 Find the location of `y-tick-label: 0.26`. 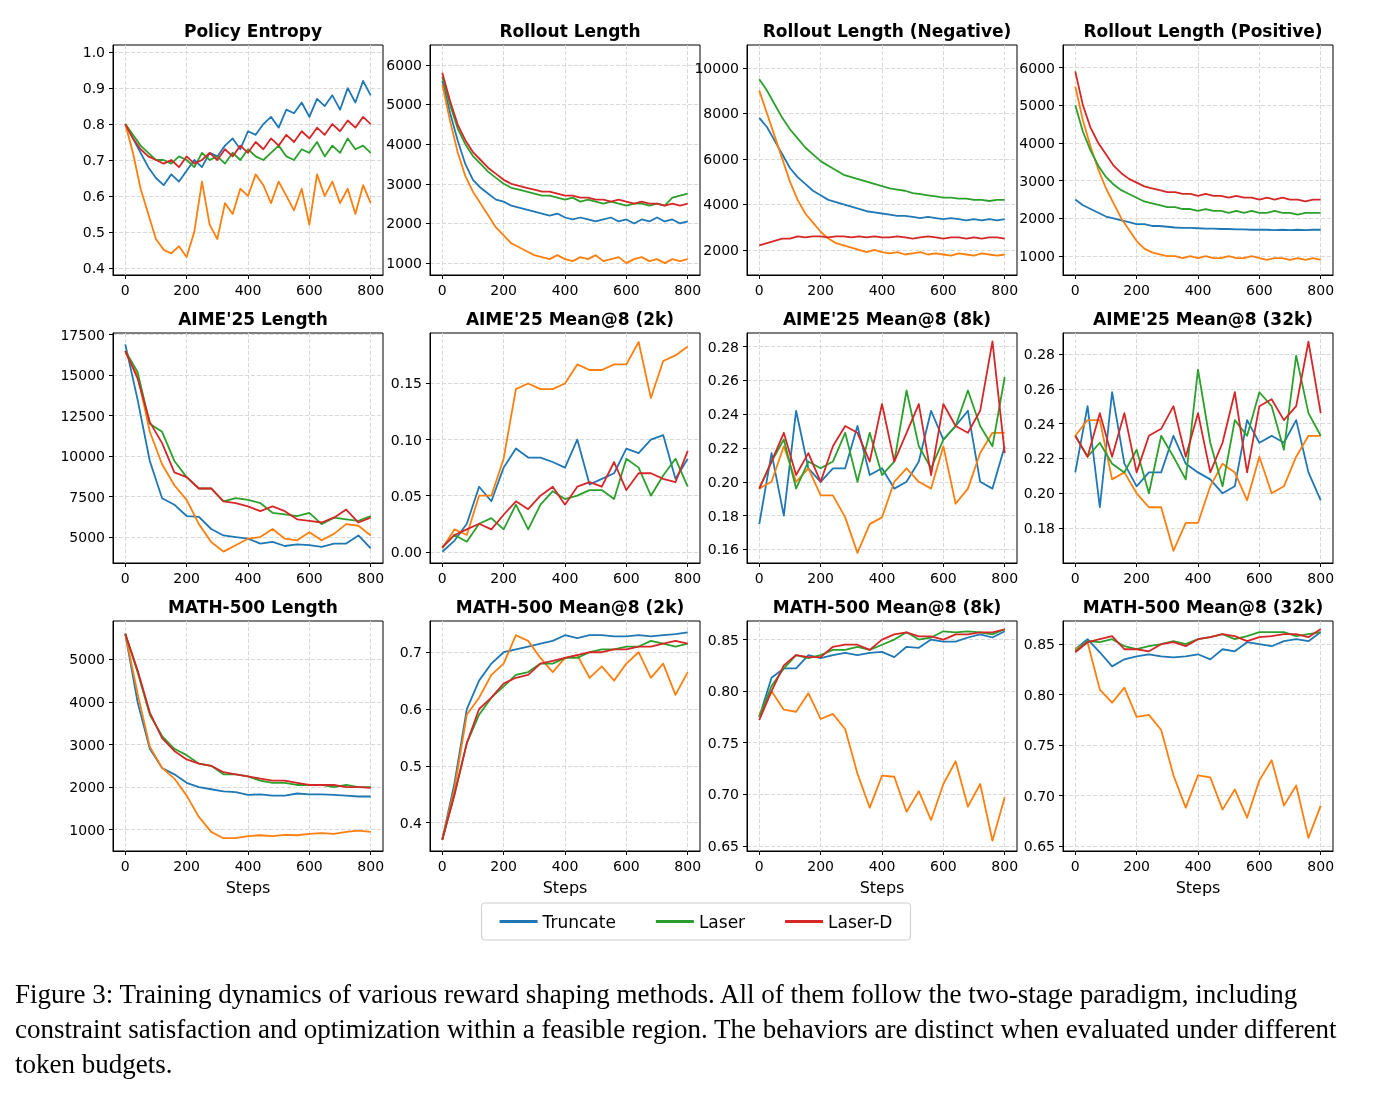

y-tick-label: 0.26 is located at coordinates (723, 380).